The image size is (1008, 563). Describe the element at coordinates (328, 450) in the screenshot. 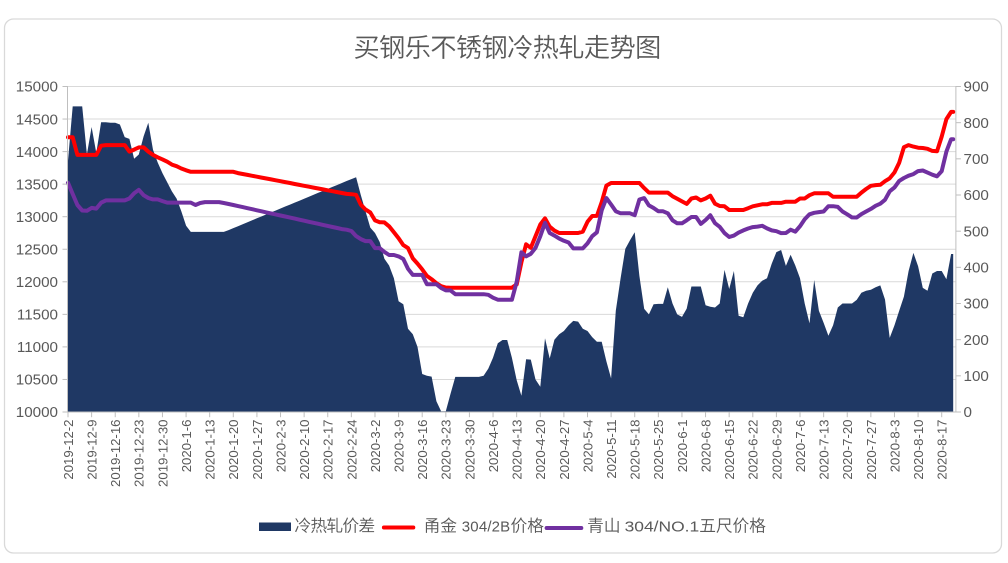

I see `svg-text: 2020-2-17` at that location.